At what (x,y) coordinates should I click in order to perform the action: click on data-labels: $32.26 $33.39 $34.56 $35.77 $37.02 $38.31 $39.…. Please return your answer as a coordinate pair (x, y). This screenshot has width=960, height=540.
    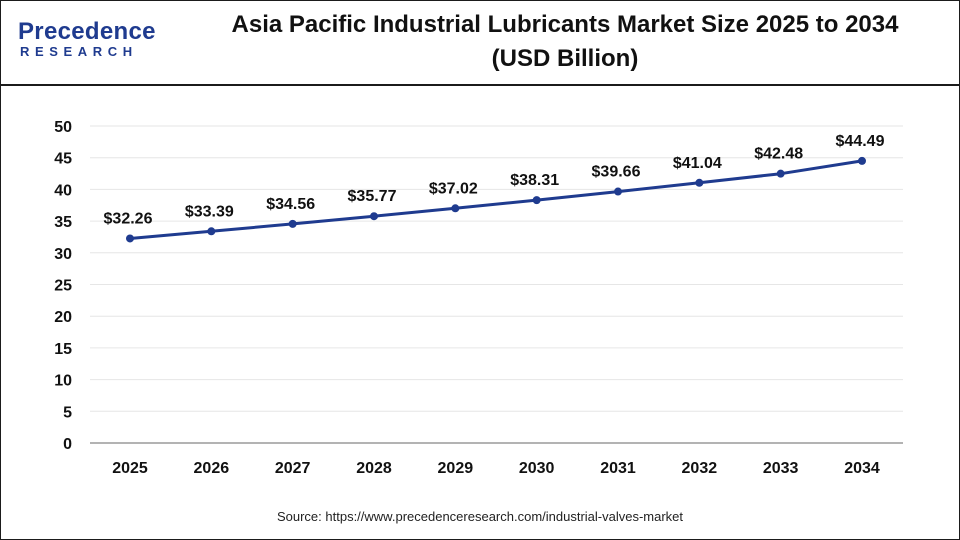
    Looking at the image, I should click on (494, 180).